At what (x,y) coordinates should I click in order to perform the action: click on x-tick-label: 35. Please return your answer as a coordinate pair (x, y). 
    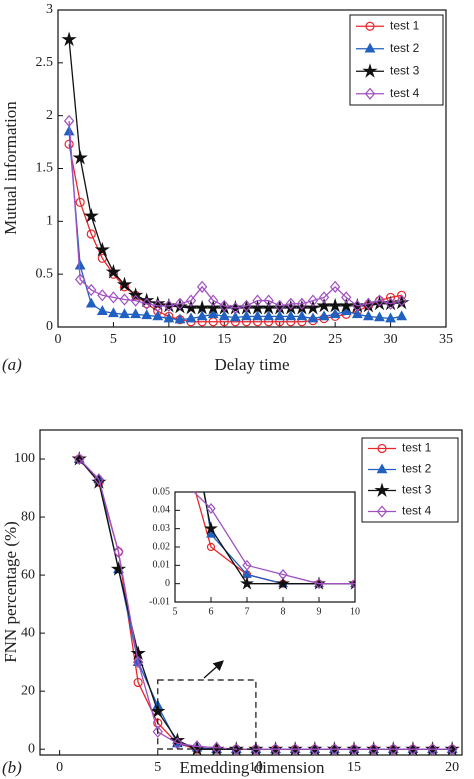
    Looking at the image, I should click on (446, 339).